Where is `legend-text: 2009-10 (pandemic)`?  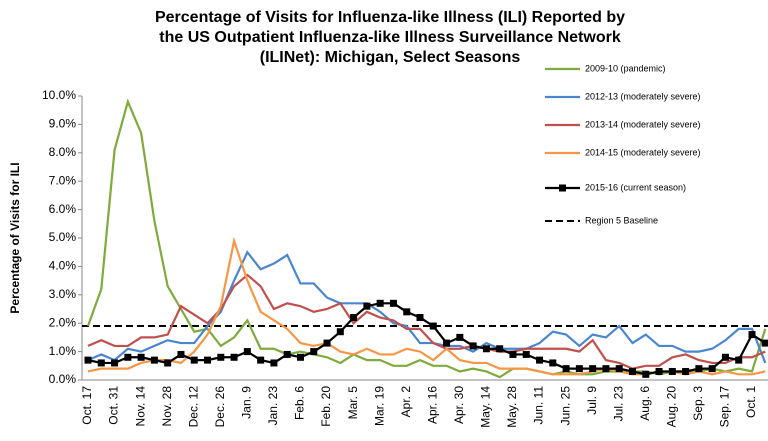
legend-text: 2009-10 (pandemic) is located at coordinates (625, 68).